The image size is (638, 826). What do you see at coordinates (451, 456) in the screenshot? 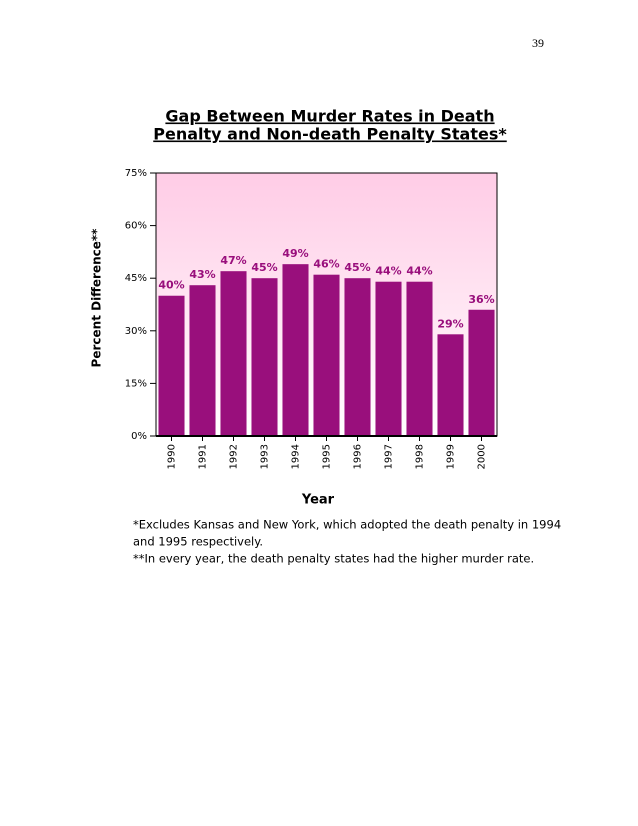
I see `x-tick-label: 1999` at bounding box center [451, 456].